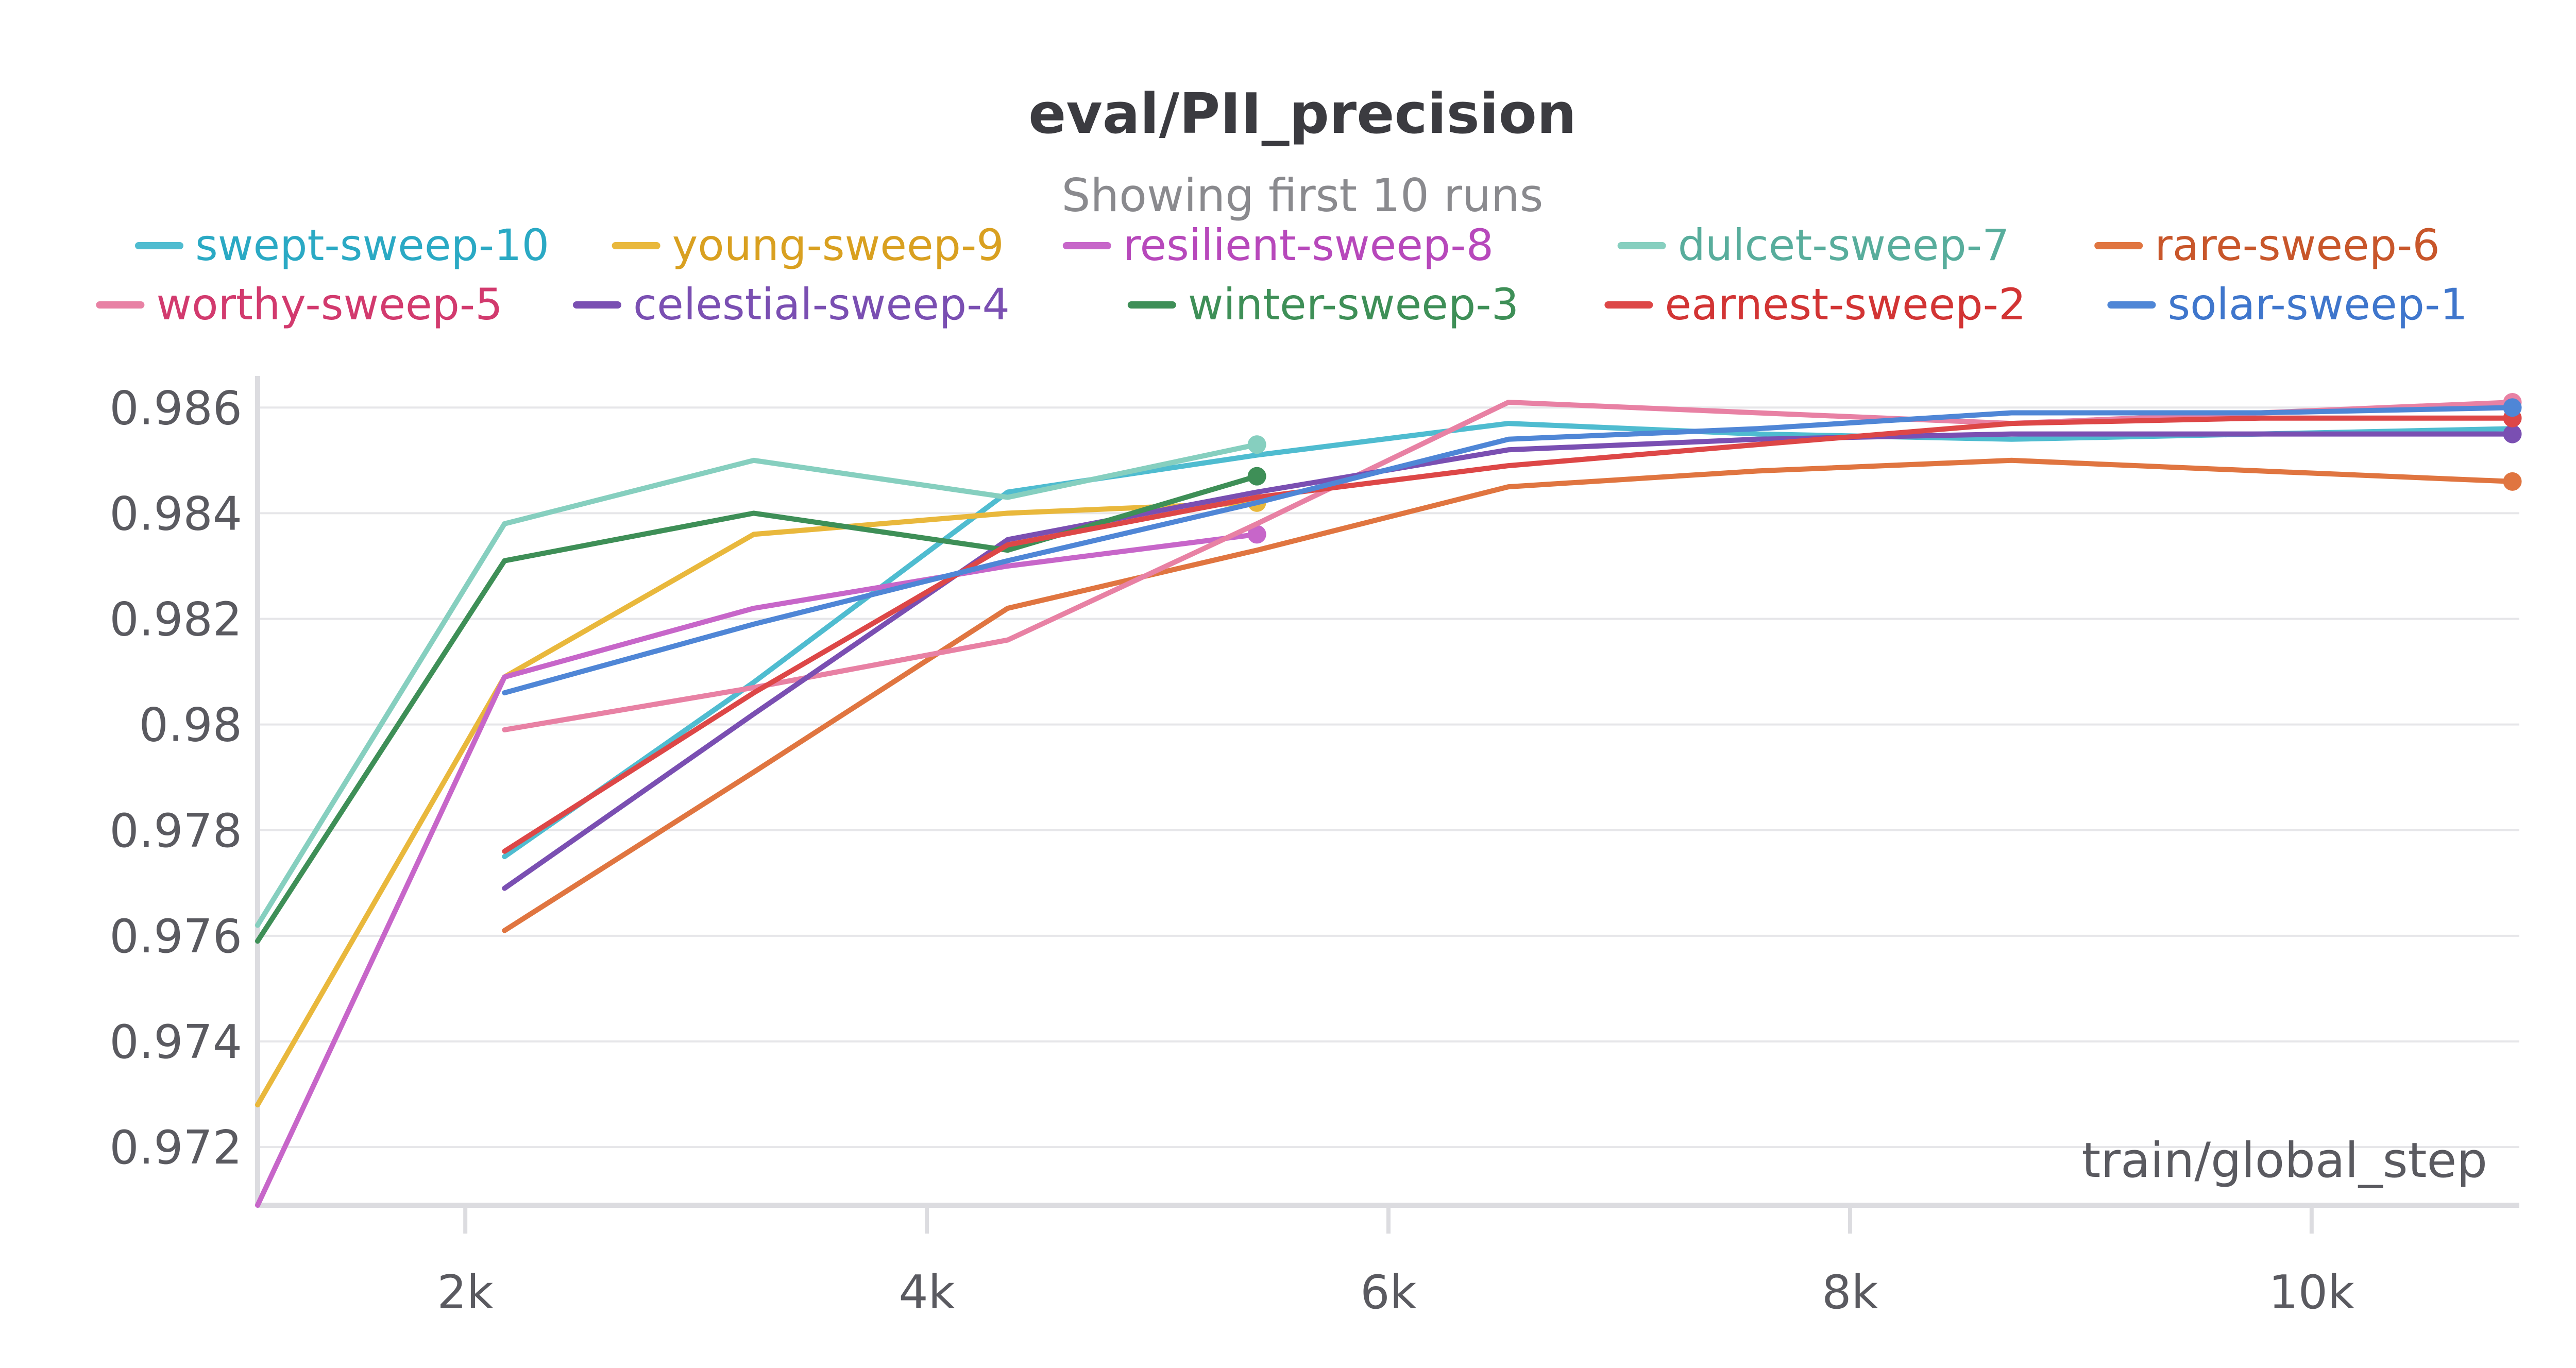 This screenshot has height=1368, width=2576. Describe the element at coordinates (1850, 1293) in the screenshot. I see `x-tick-label: 8k` at that location.